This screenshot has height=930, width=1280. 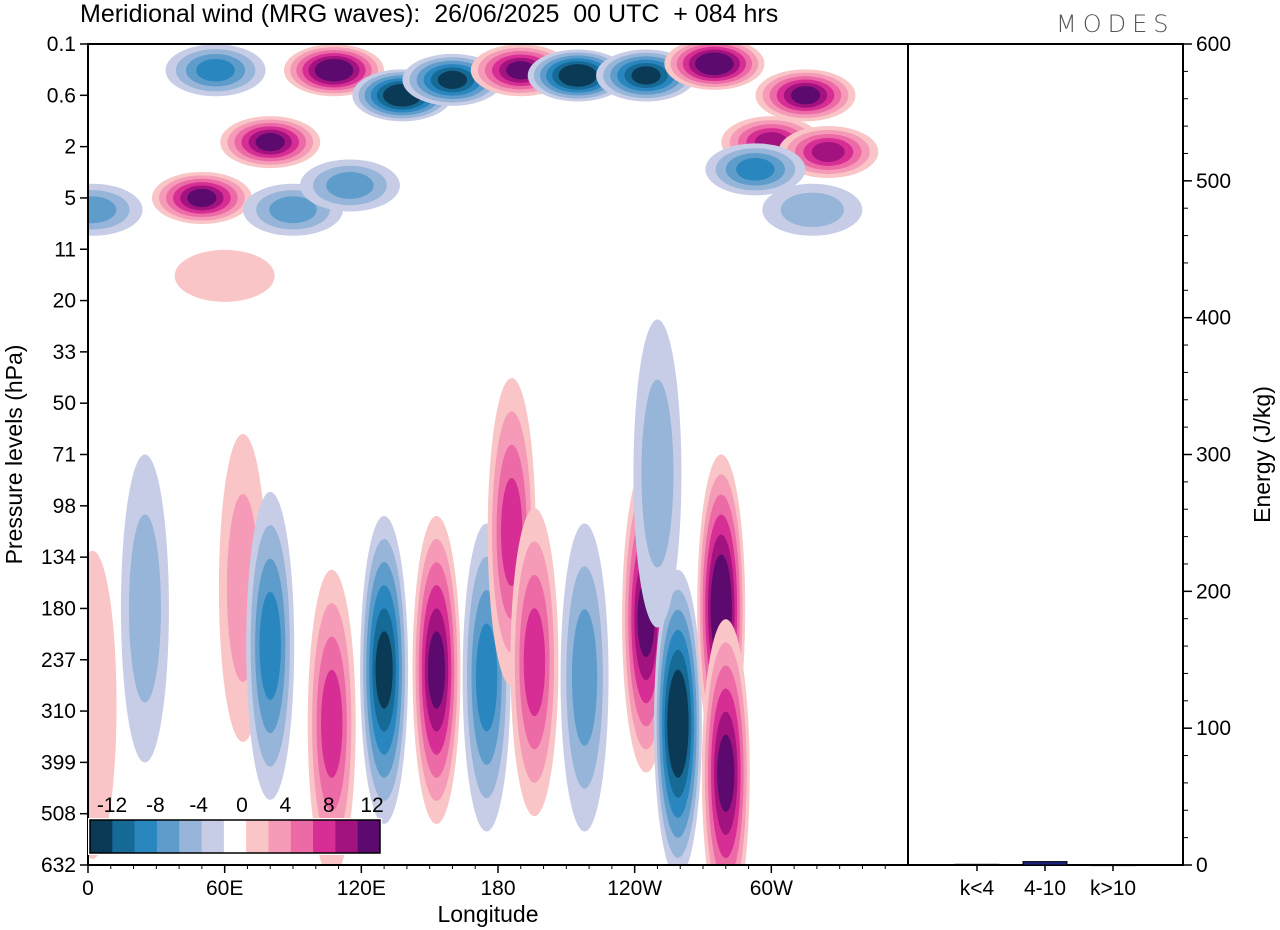 I want to click on energy-tick-label: 500, so click(x=1213, y=181).